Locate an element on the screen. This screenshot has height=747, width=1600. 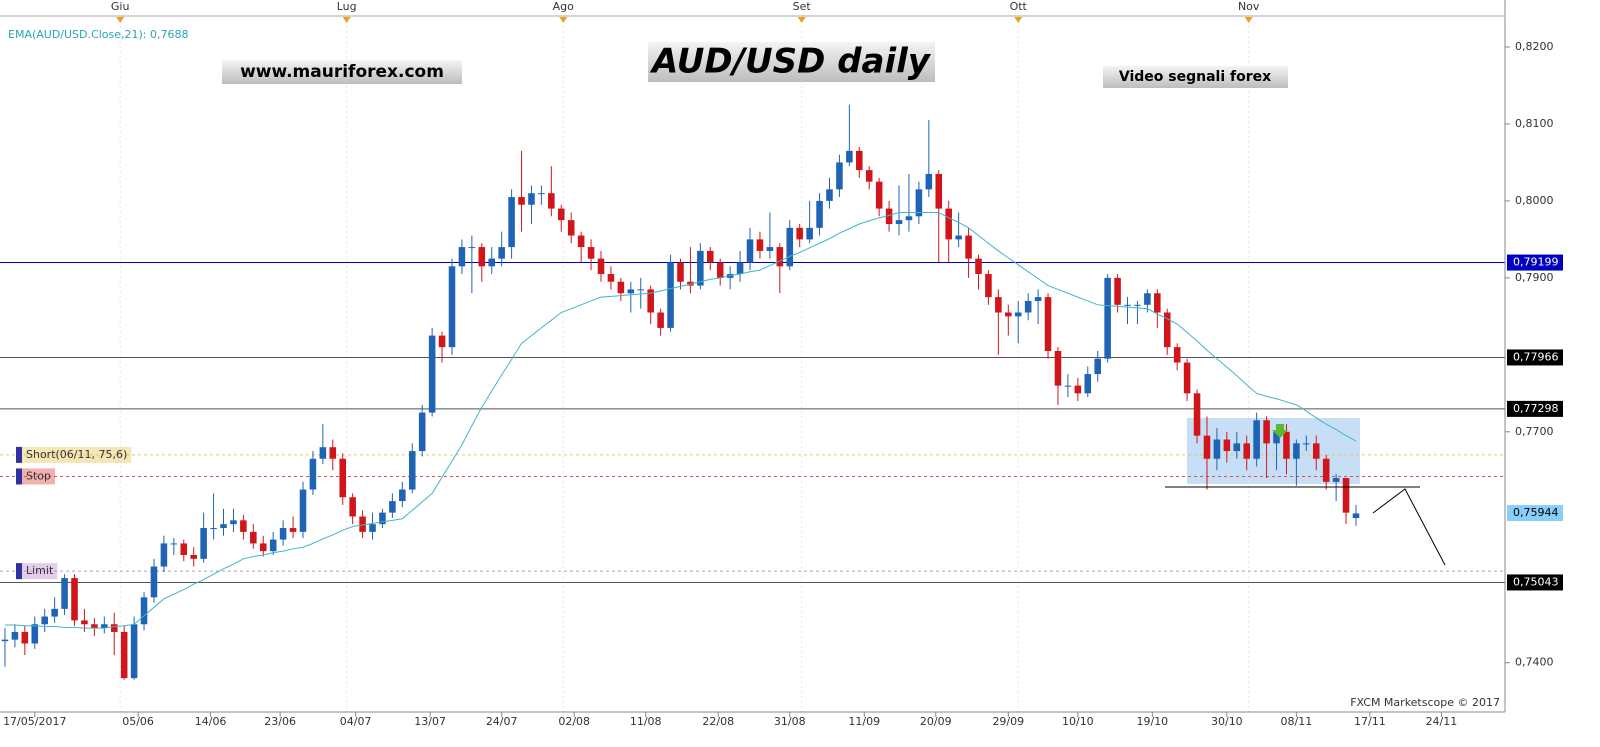
month-label: Ago is located at coordinates (564, 6).